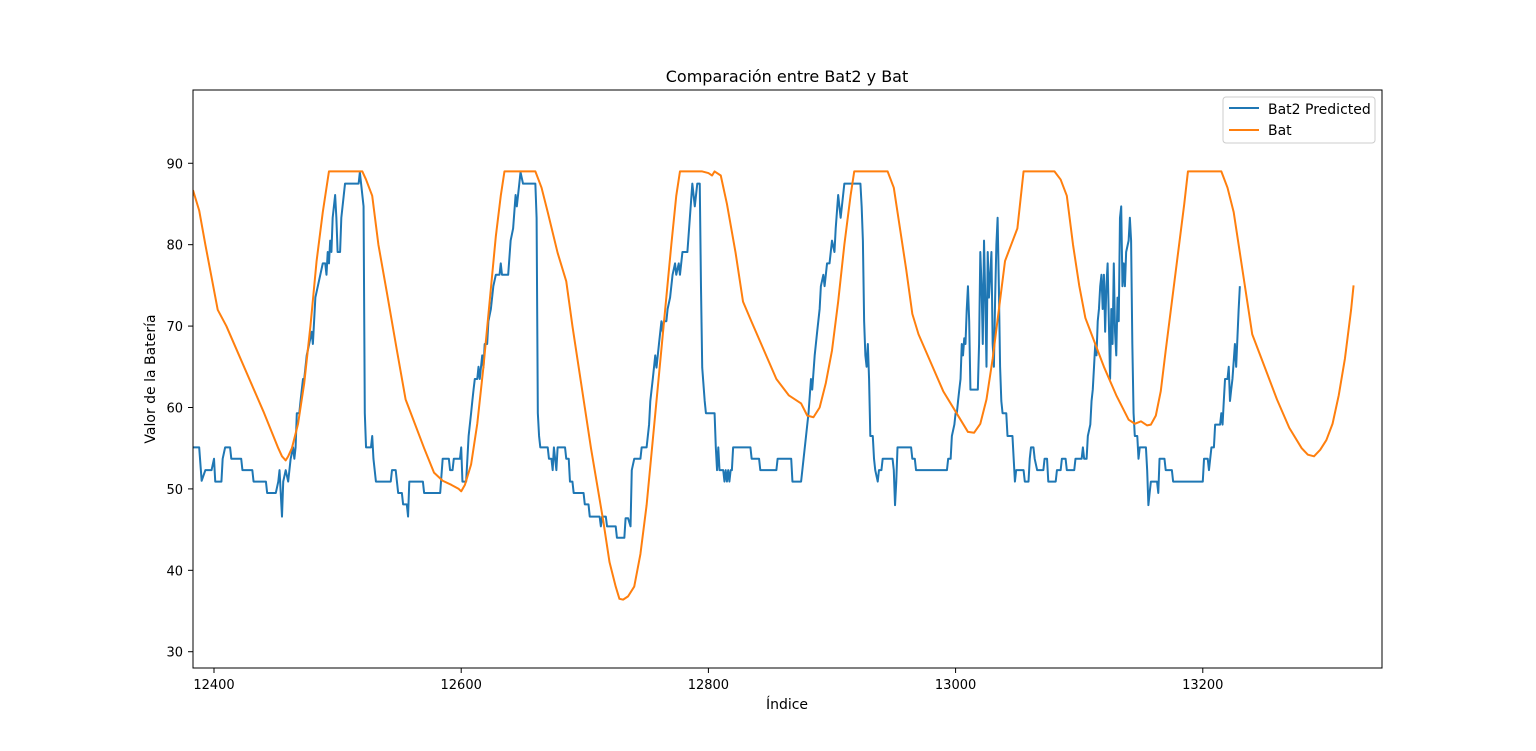  Describe the element at coordinates (1319, 110) in the screenshot. I see `legend-label-bat2-predicted: Bat2 Predicted` at that location.